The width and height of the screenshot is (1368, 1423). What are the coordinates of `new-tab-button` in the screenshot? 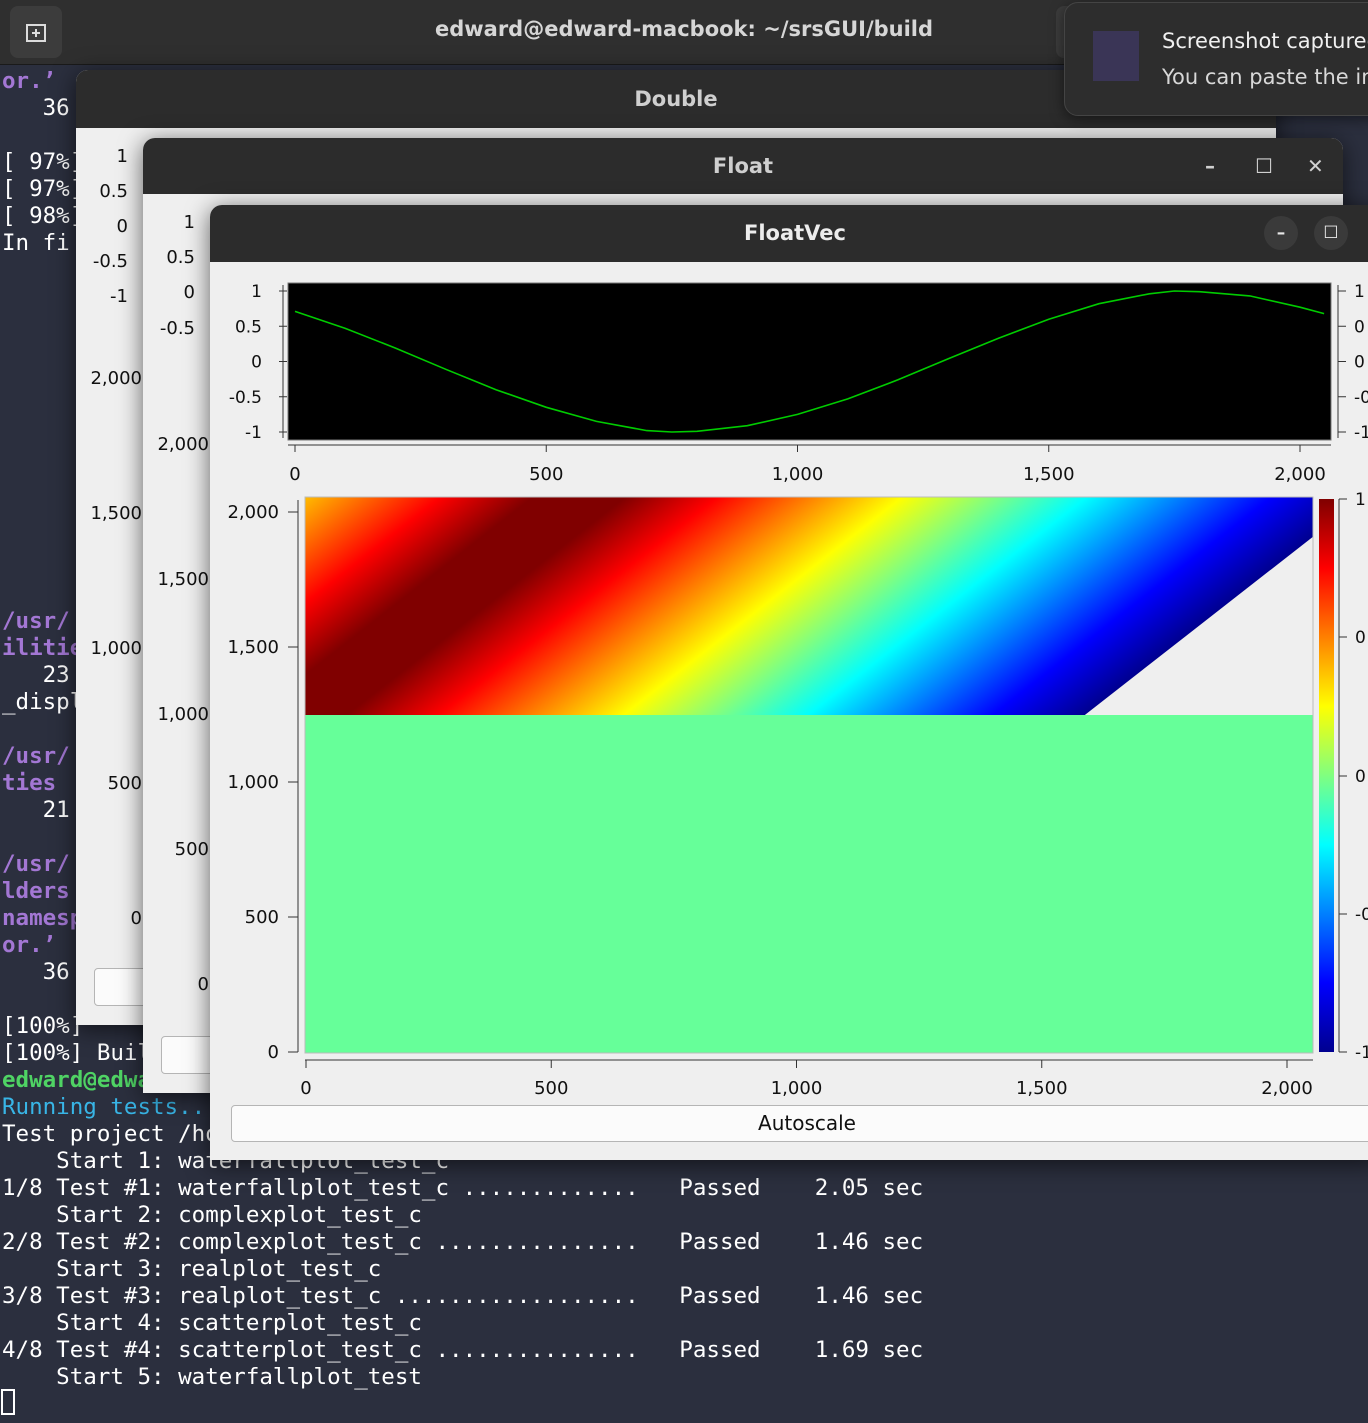 It's located at (36, 32).